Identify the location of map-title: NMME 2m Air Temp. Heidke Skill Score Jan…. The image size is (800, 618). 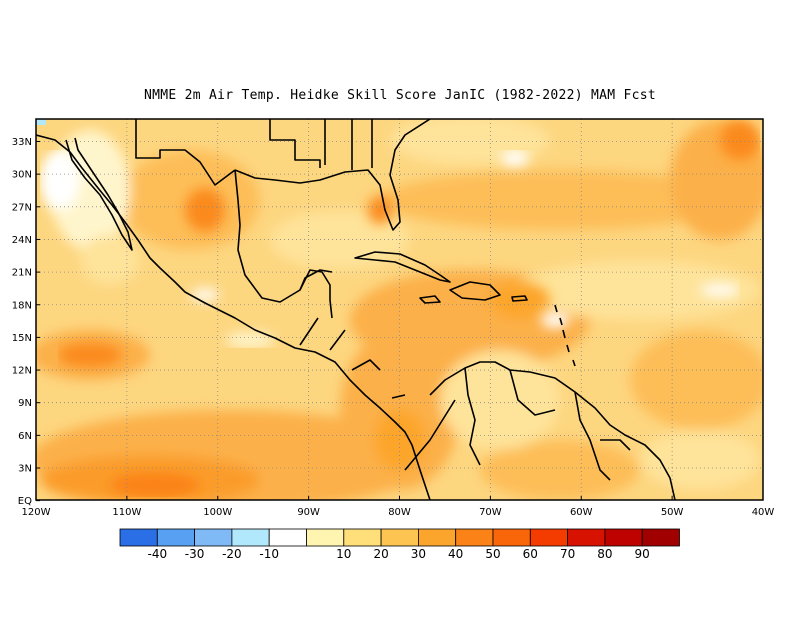
(400, 95).